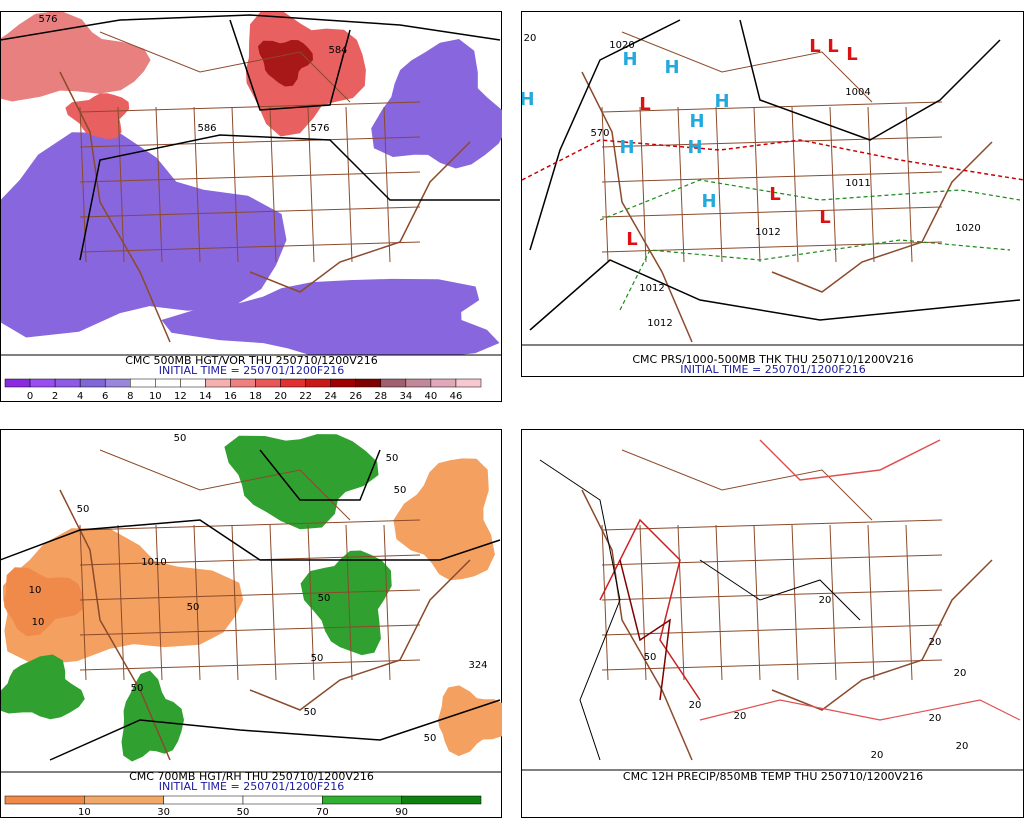 The height and width of the screenshot is (819, 1024). I want to click on initial-time: INITIAL TIME = 250701/1200F216, so click(251, 370).